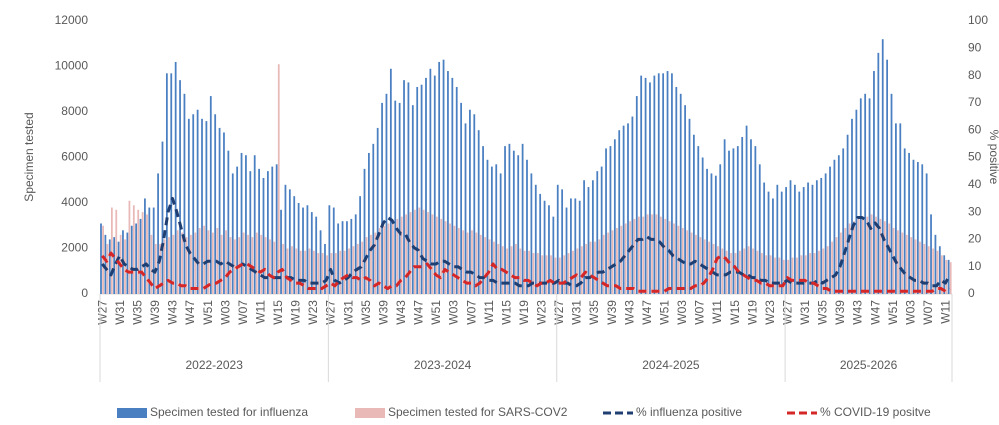  I want to click on group-label: 2022-2023, so click(214, 365).